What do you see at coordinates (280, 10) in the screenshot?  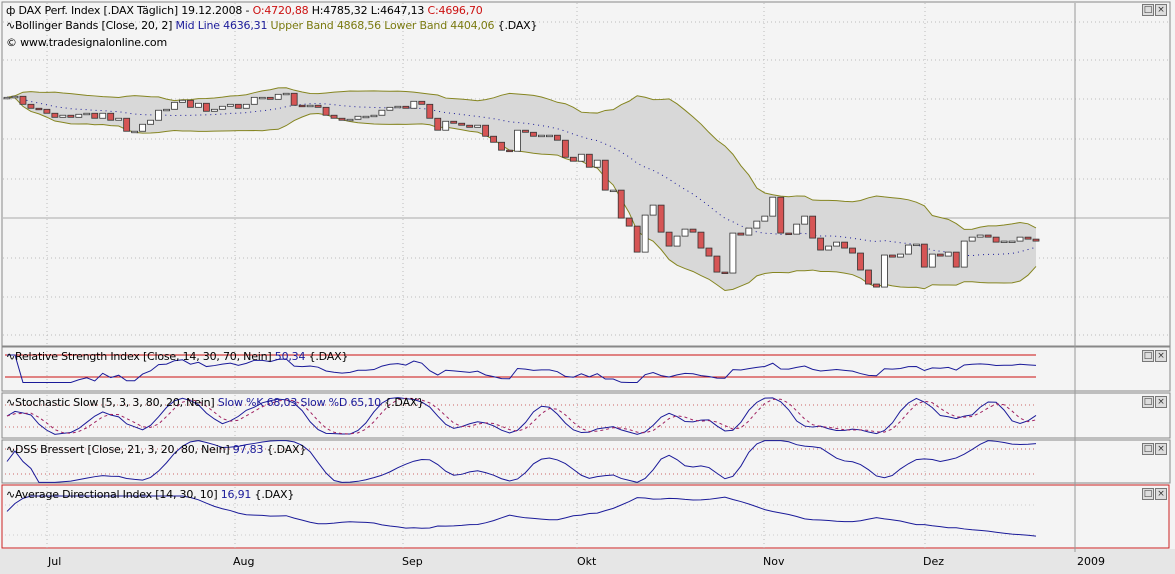 I see `open-value: O:4720,88` at bounding box center [280, 10].